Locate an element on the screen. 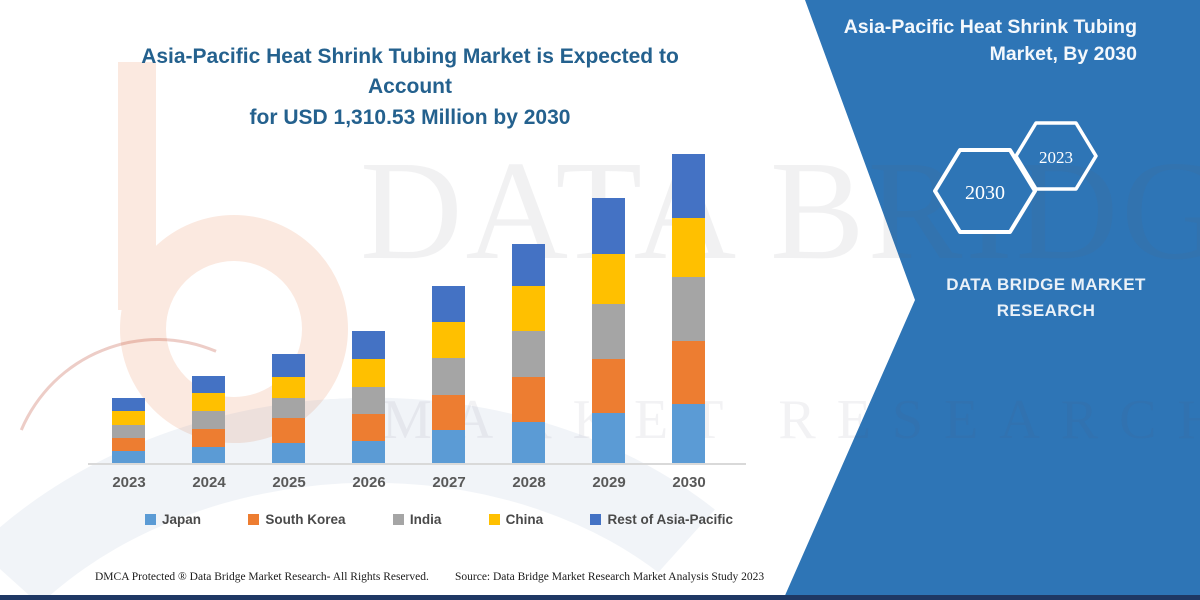  brand-name-line1: DATA BRIDGE MARKET is located at coordinates (1046, 284).